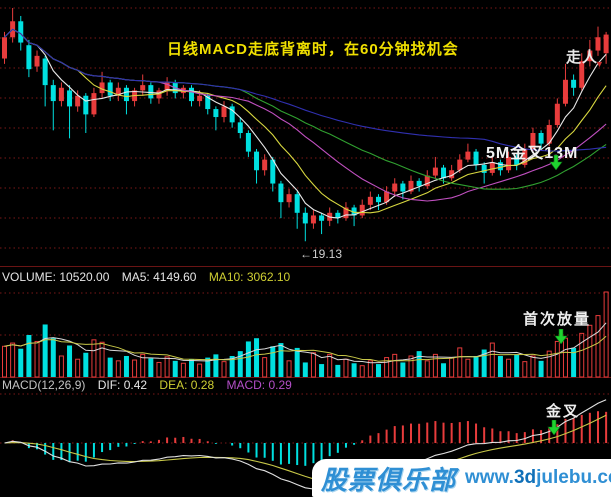  Describe the element at coordinates (249, 277) in the screenshot. I see `volume-ma10-value: MA10: 3062.10` at that location.